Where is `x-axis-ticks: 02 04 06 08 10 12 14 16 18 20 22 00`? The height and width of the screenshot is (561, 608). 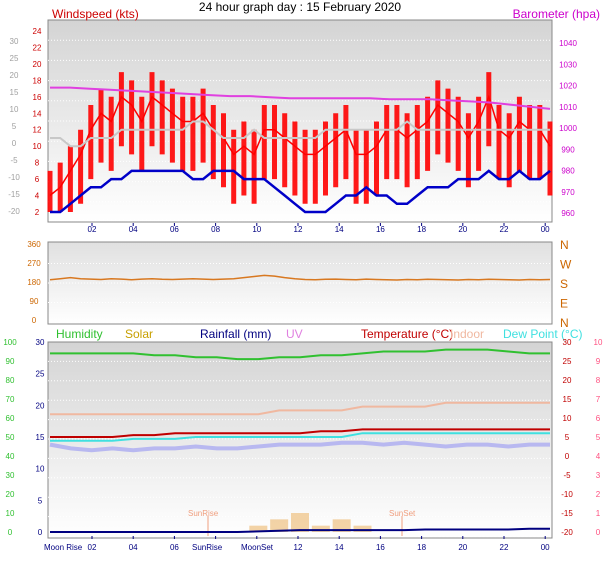
x-axis-ticks: 02 04 06 08 10 12 14 16 18 20 22 00 is located at coordinates (319, 228).